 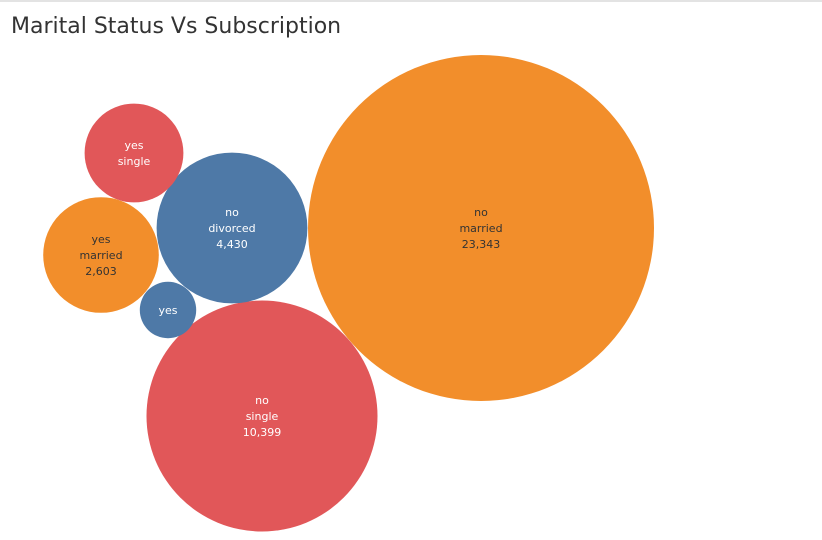 What do you see at coordinates (176, 26) in the screenshot?
I see `chart-title: Marital Status Vs Subscription` at bounding box center [176, 26].